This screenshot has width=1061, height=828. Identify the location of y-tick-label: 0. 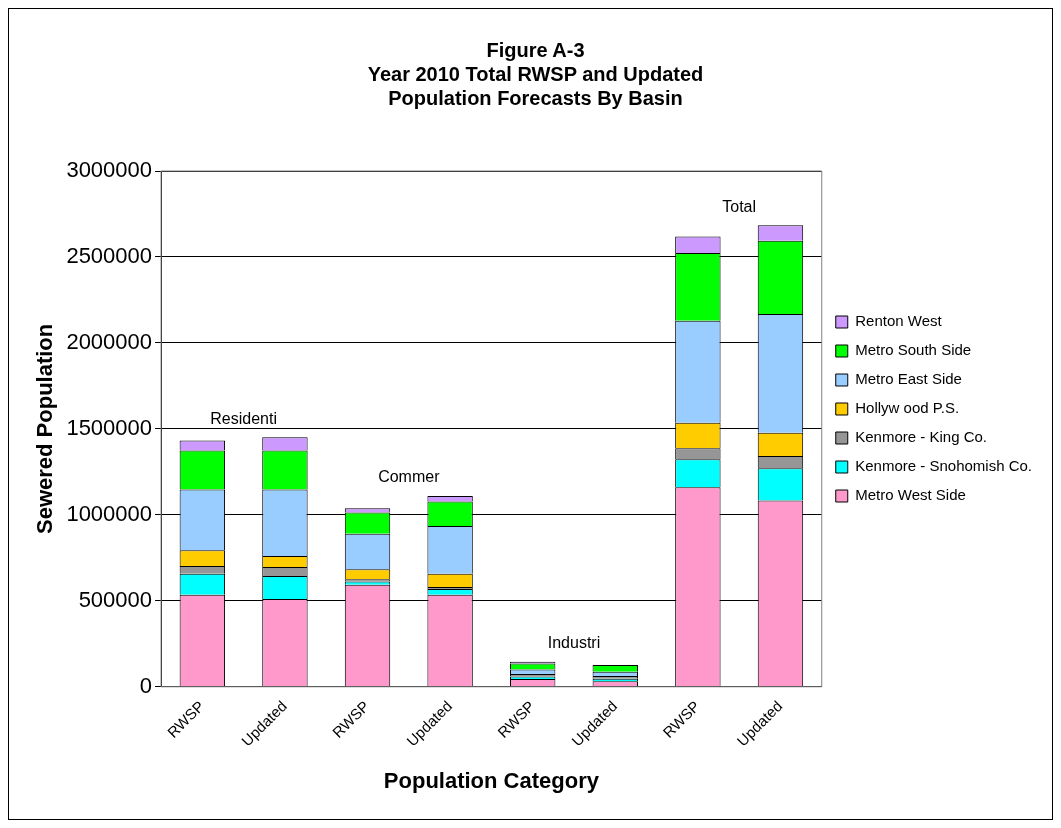
(146, 685).